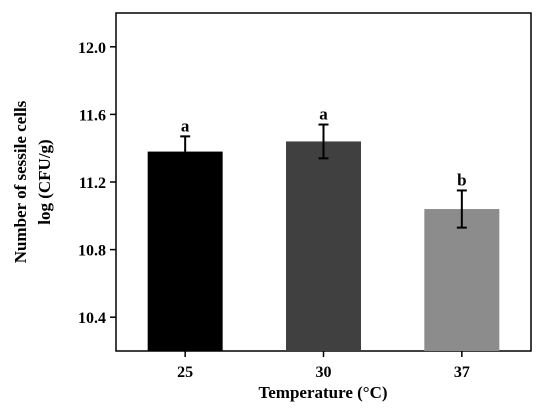  Describe the element at coordinates (324, 372) in the screenshot. I see `x-tick-label: 30` at that location.